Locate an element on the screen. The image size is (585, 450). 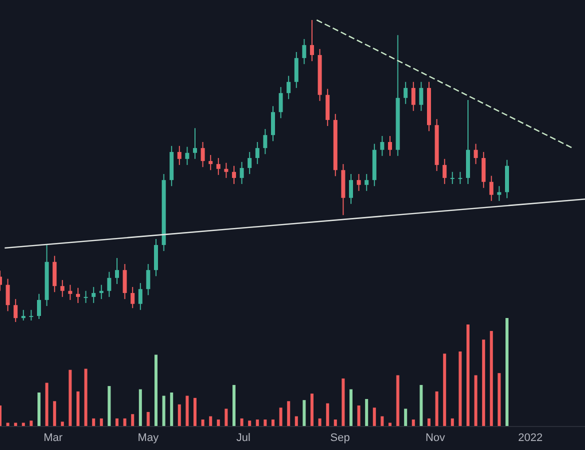
x-tick-label: May is located at coordinates (149, 438).